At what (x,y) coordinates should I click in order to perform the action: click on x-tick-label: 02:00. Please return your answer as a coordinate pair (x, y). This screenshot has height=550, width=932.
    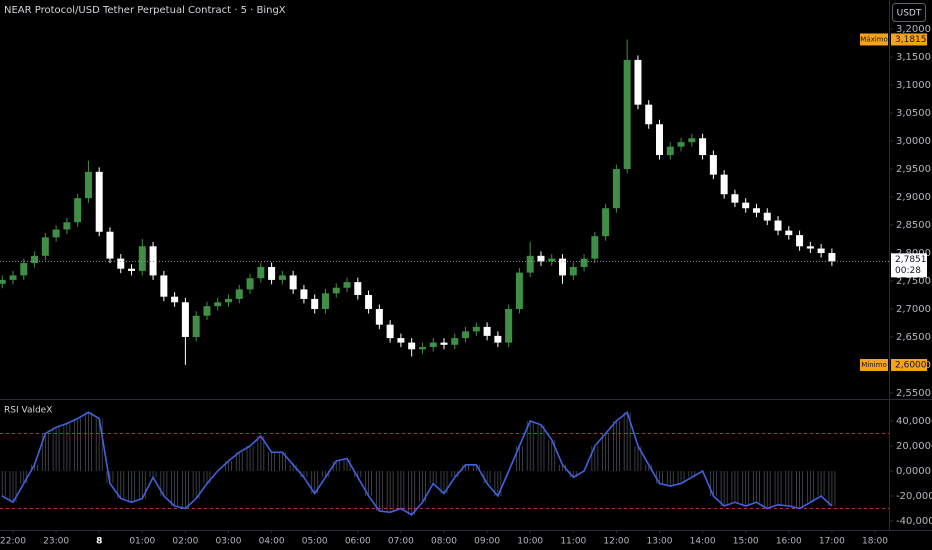
    Looking at the image, I should click on (185, 542).